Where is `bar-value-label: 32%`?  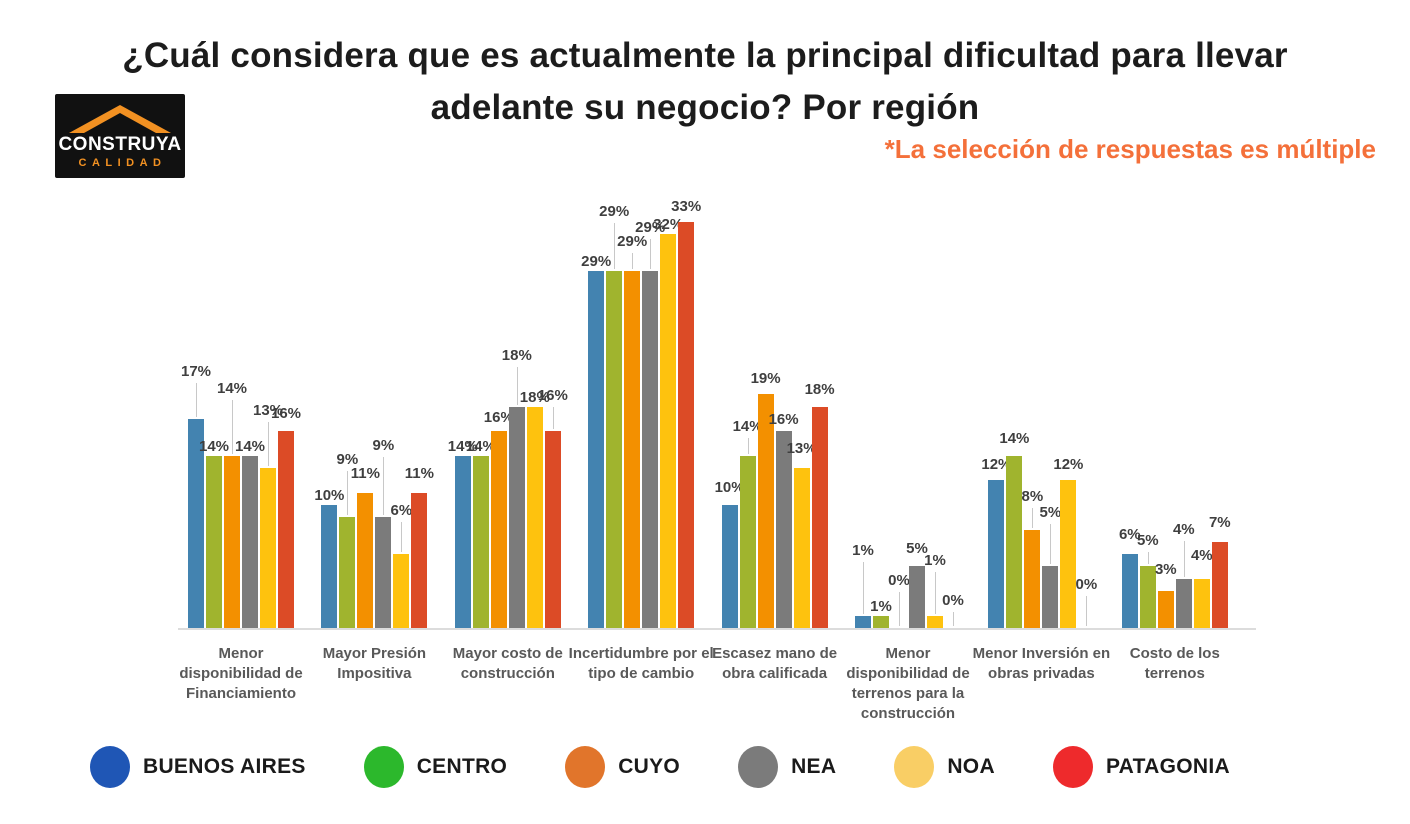 bar-value-label: 32% is located at coordinates (668, 224).